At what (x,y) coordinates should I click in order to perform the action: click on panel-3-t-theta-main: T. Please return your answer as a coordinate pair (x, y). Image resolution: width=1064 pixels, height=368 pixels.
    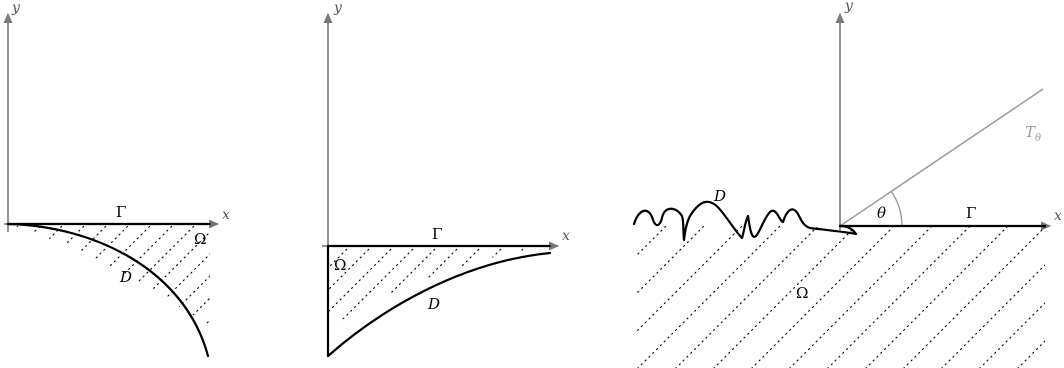
    Looking at the image, I should click on (1030, 132).